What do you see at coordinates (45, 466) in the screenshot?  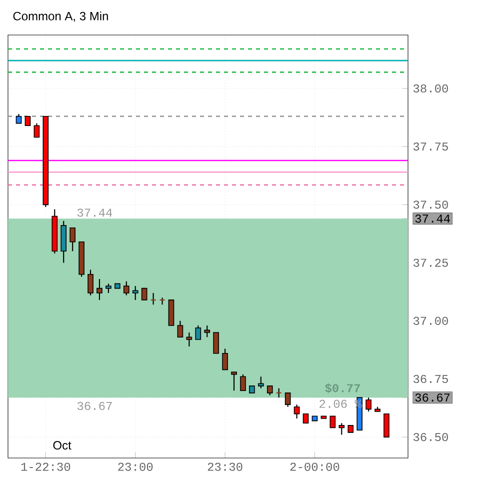 I see `x-tick-label: 1-22:30` at bounding box center [45, 466].